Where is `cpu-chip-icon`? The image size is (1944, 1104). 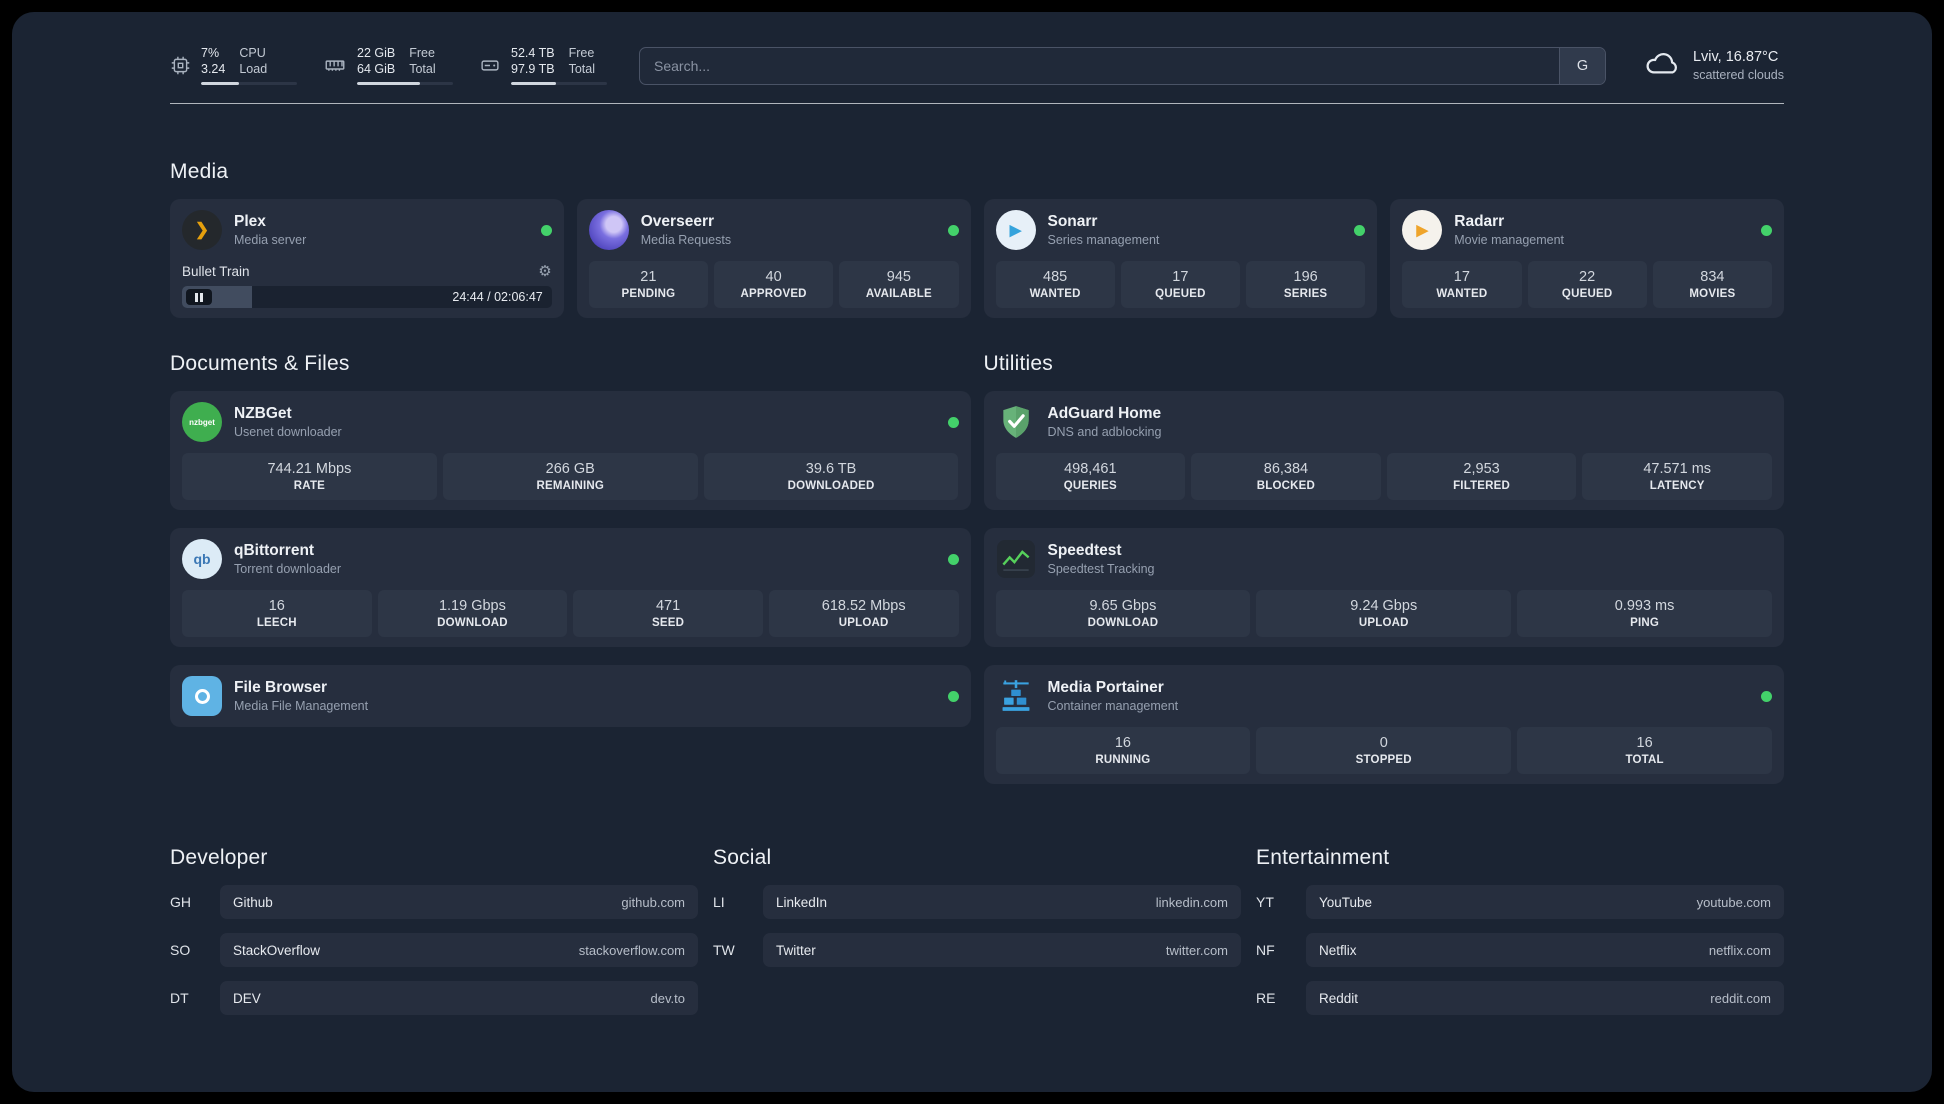
cpu-chip-icon is located at coordinates (180, 65).